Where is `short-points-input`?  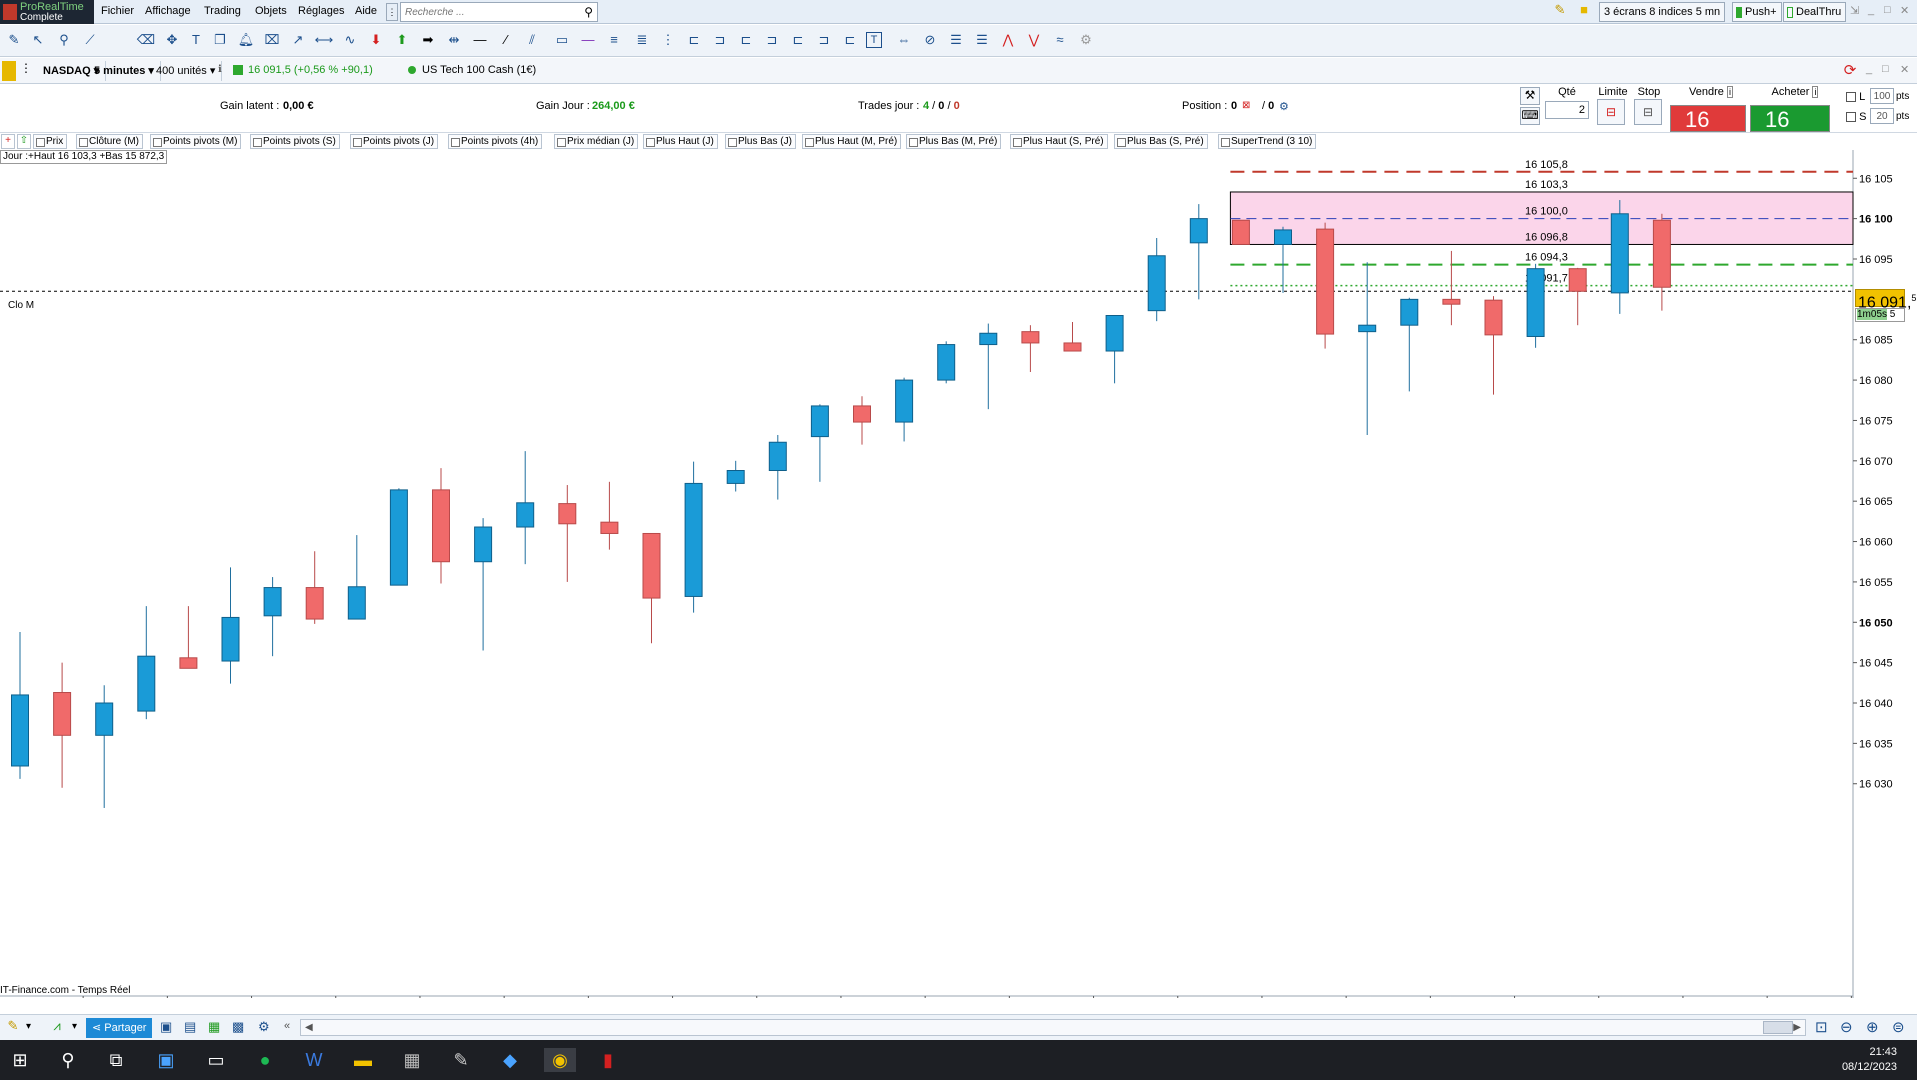
short-points-input is located at coordinates (1882, 116).